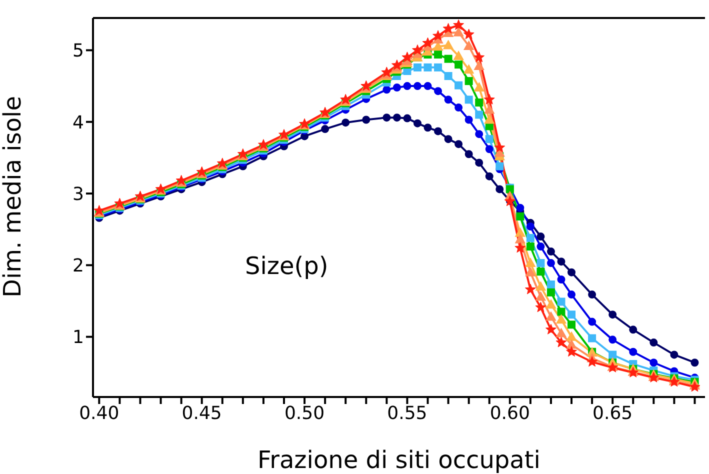 The height and width of the screenshot is (474, 709). What do you see at coordinates (286, 266) in the screenshot?
I see `annotation: Size(p)` at bounding box center [286, 266].